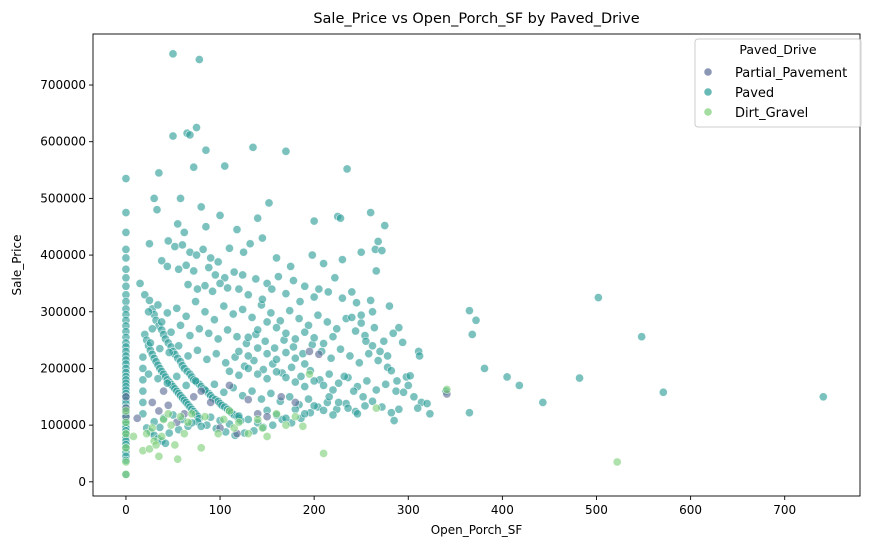  I want to click on y-axis-label: Sale_Price, so click(17, 265).